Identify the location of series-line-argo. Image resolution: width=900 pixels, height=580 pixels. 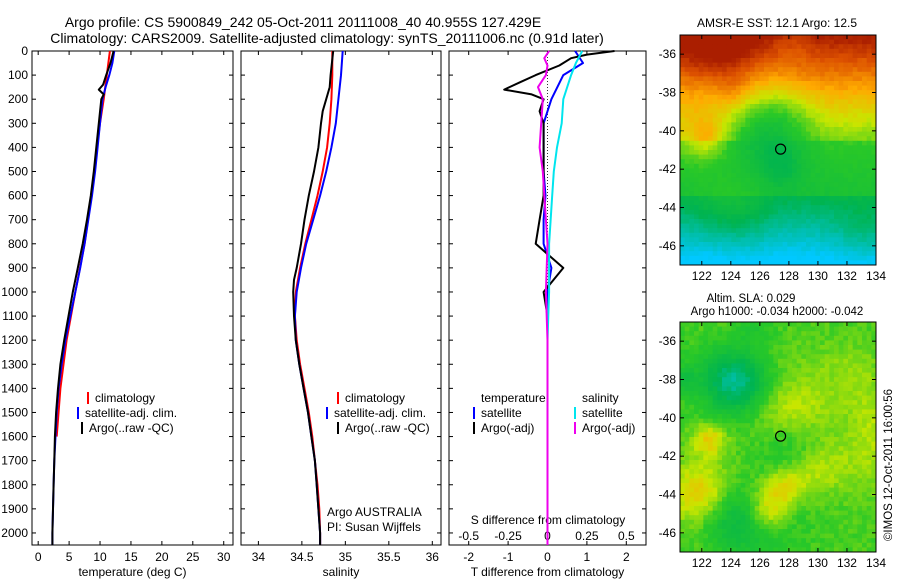
(83, 297).